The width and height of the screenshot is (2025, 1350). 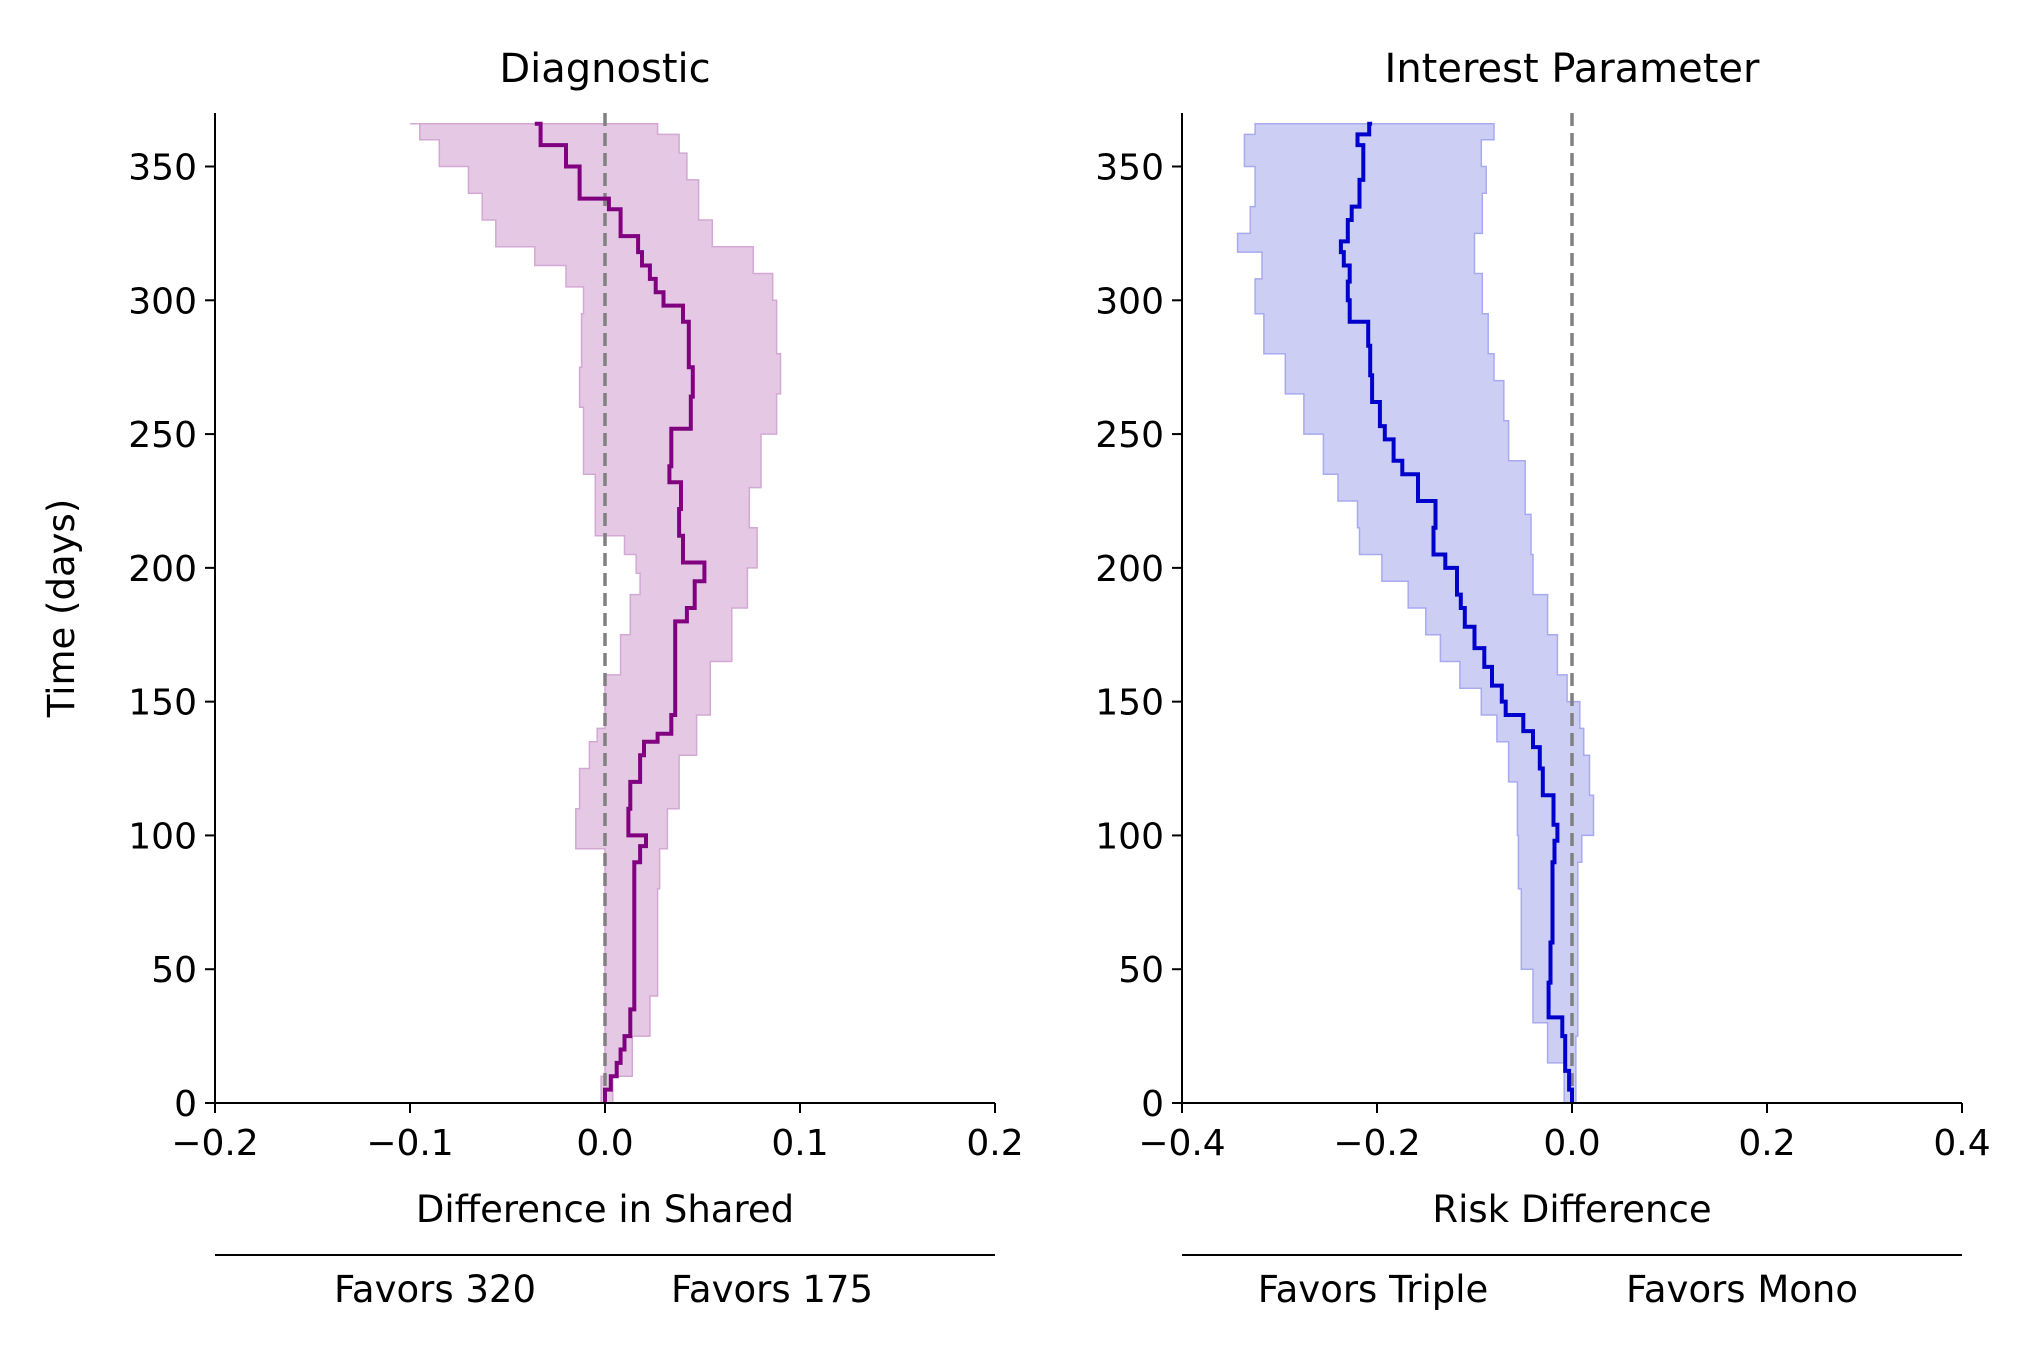 I want to click on favors-left-label: Favors 320, so click(x=435, y=1289).